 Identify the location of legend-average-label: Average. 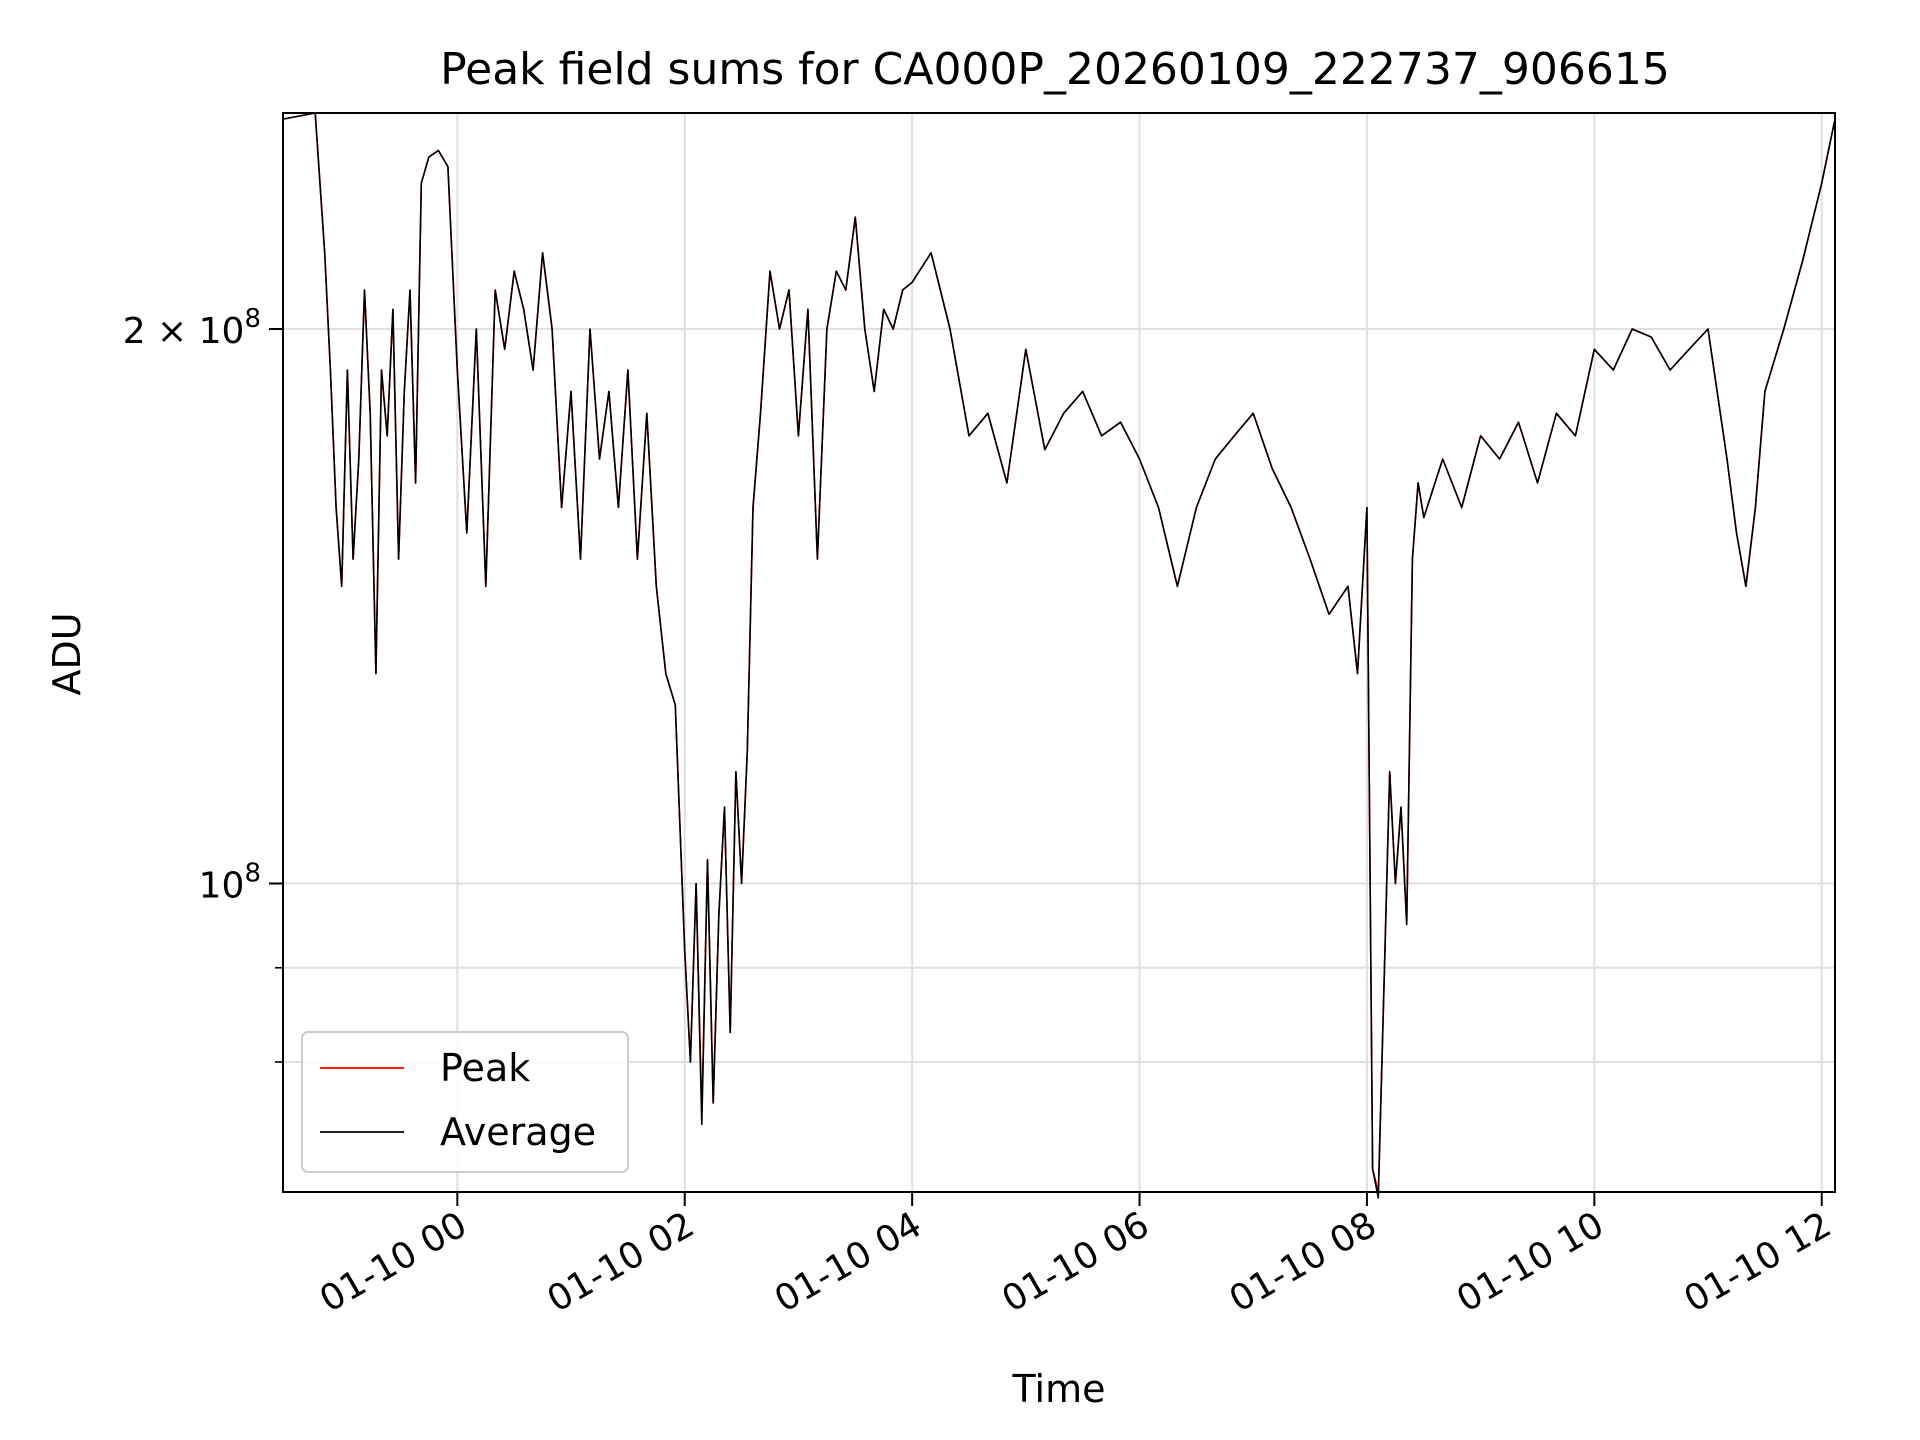
(518, 1132).